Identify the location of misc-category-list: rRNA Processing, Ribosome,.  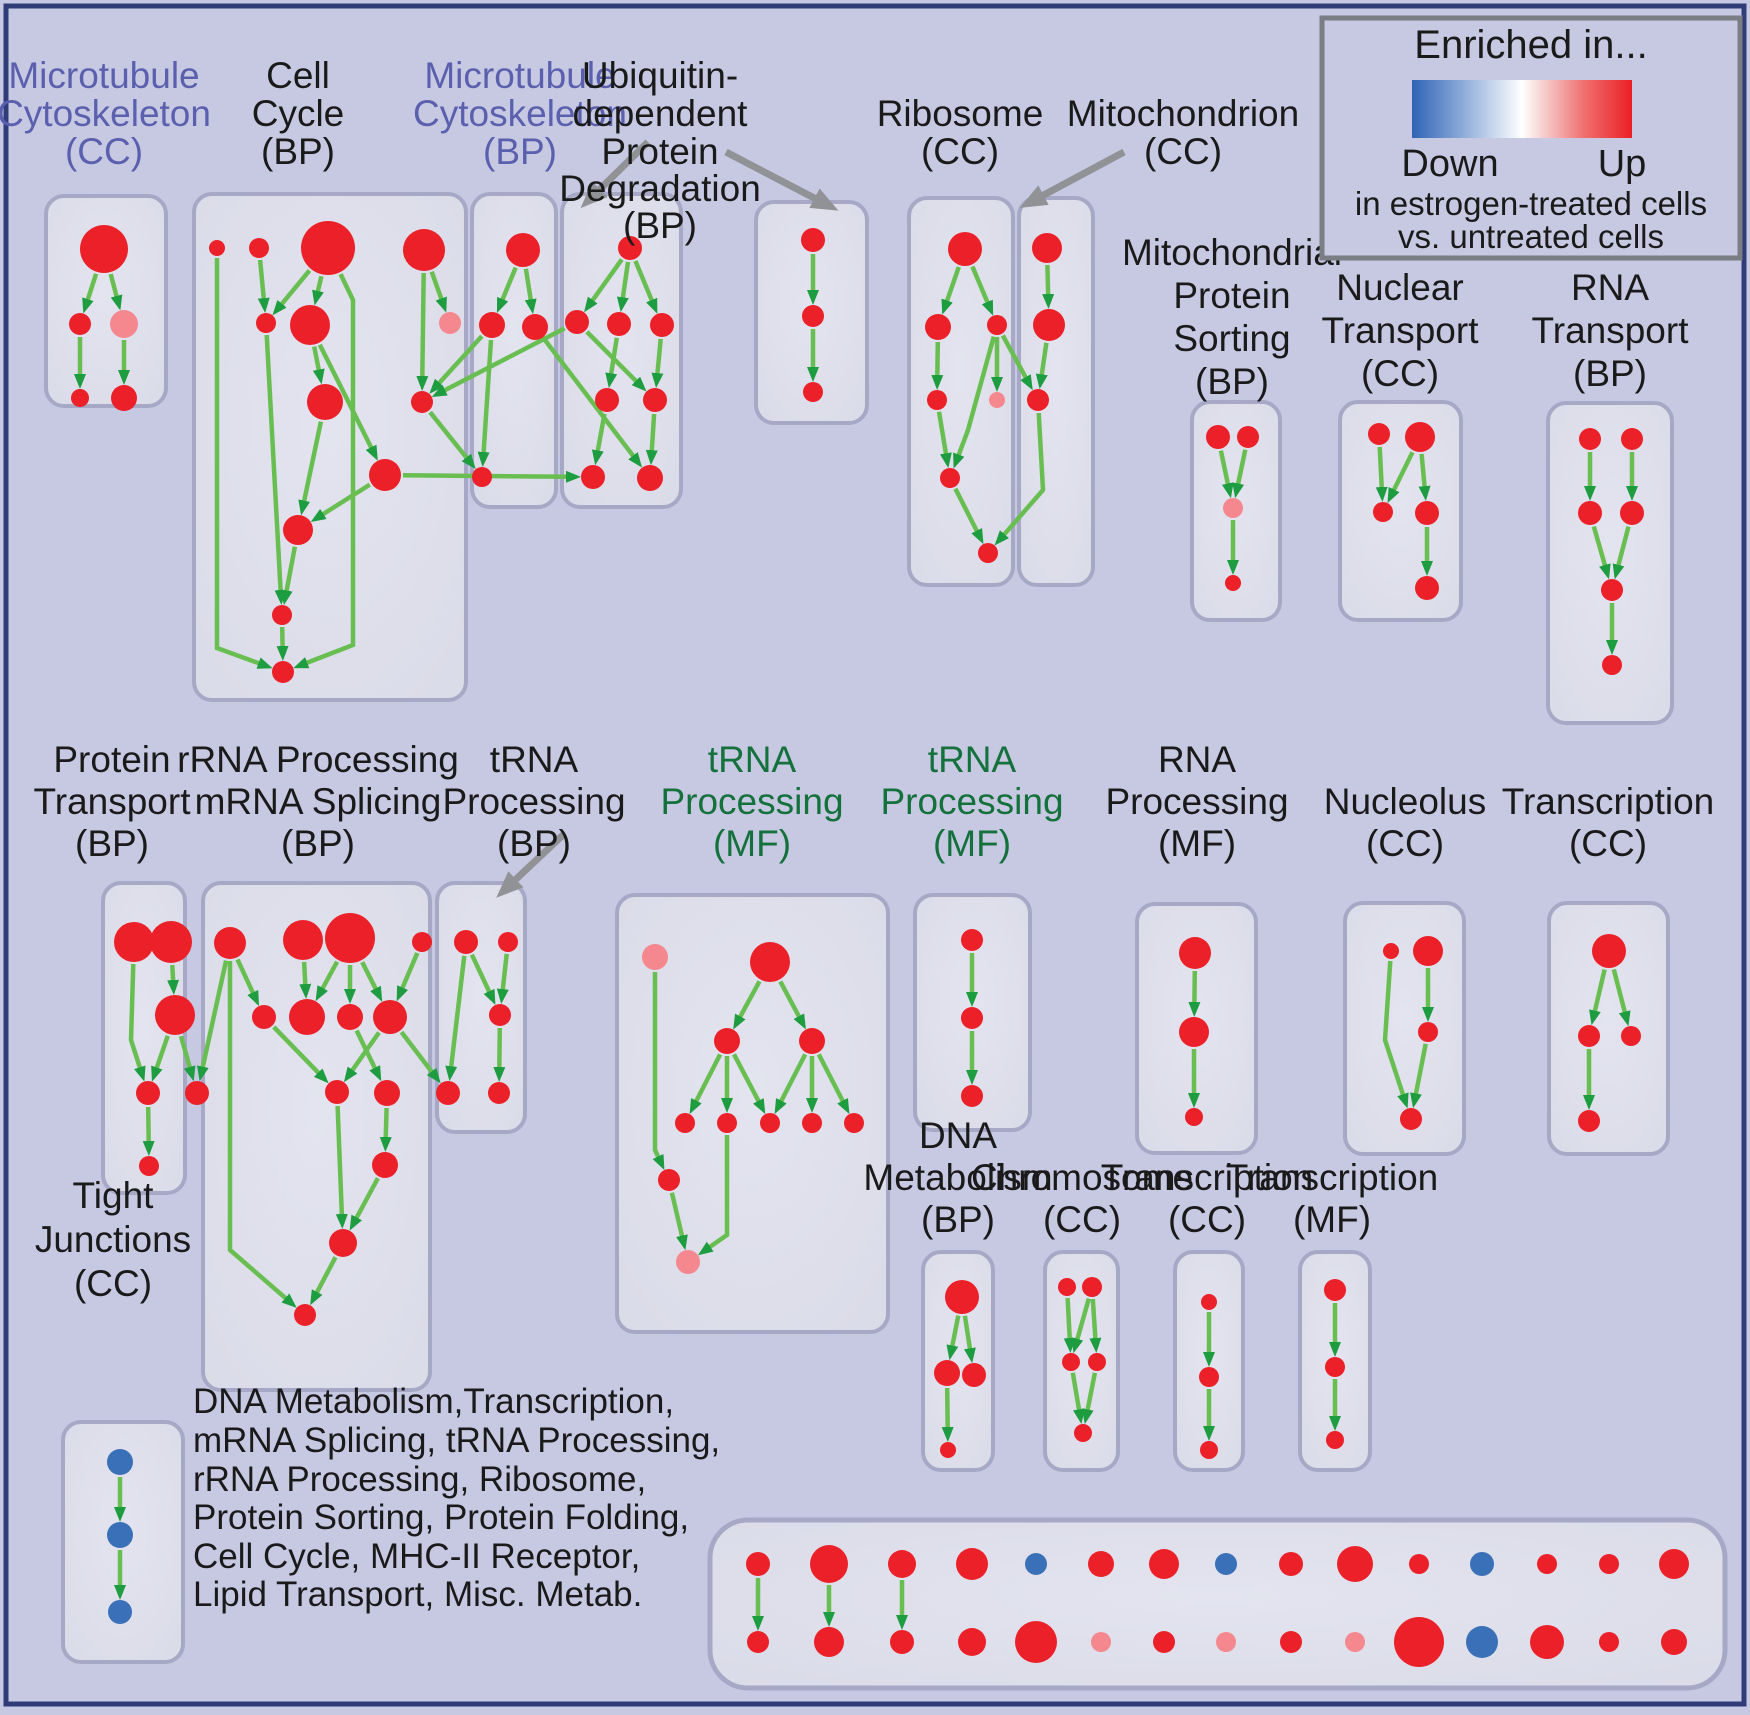
(419, 1479).